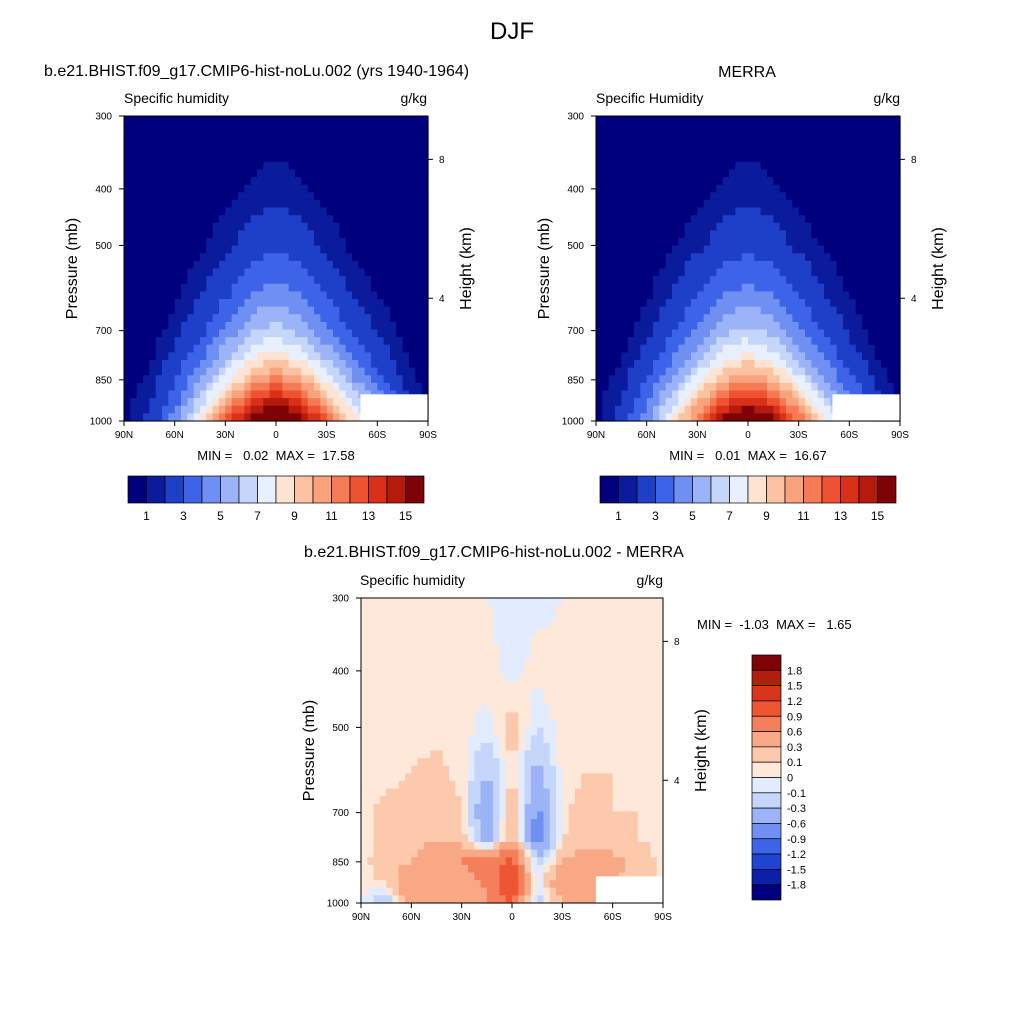  Describe the element at coordinates (276, 269) in the screenshot. I see `model-heatmap` at that location.